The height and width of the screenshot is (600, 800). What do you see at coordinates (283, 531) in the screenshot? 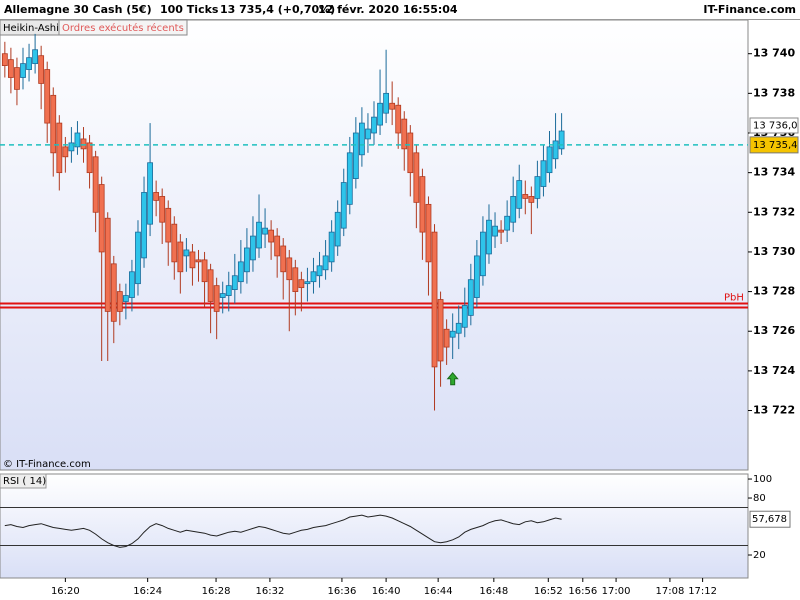
I see `rsi-line` at bounding box center [283, 531].